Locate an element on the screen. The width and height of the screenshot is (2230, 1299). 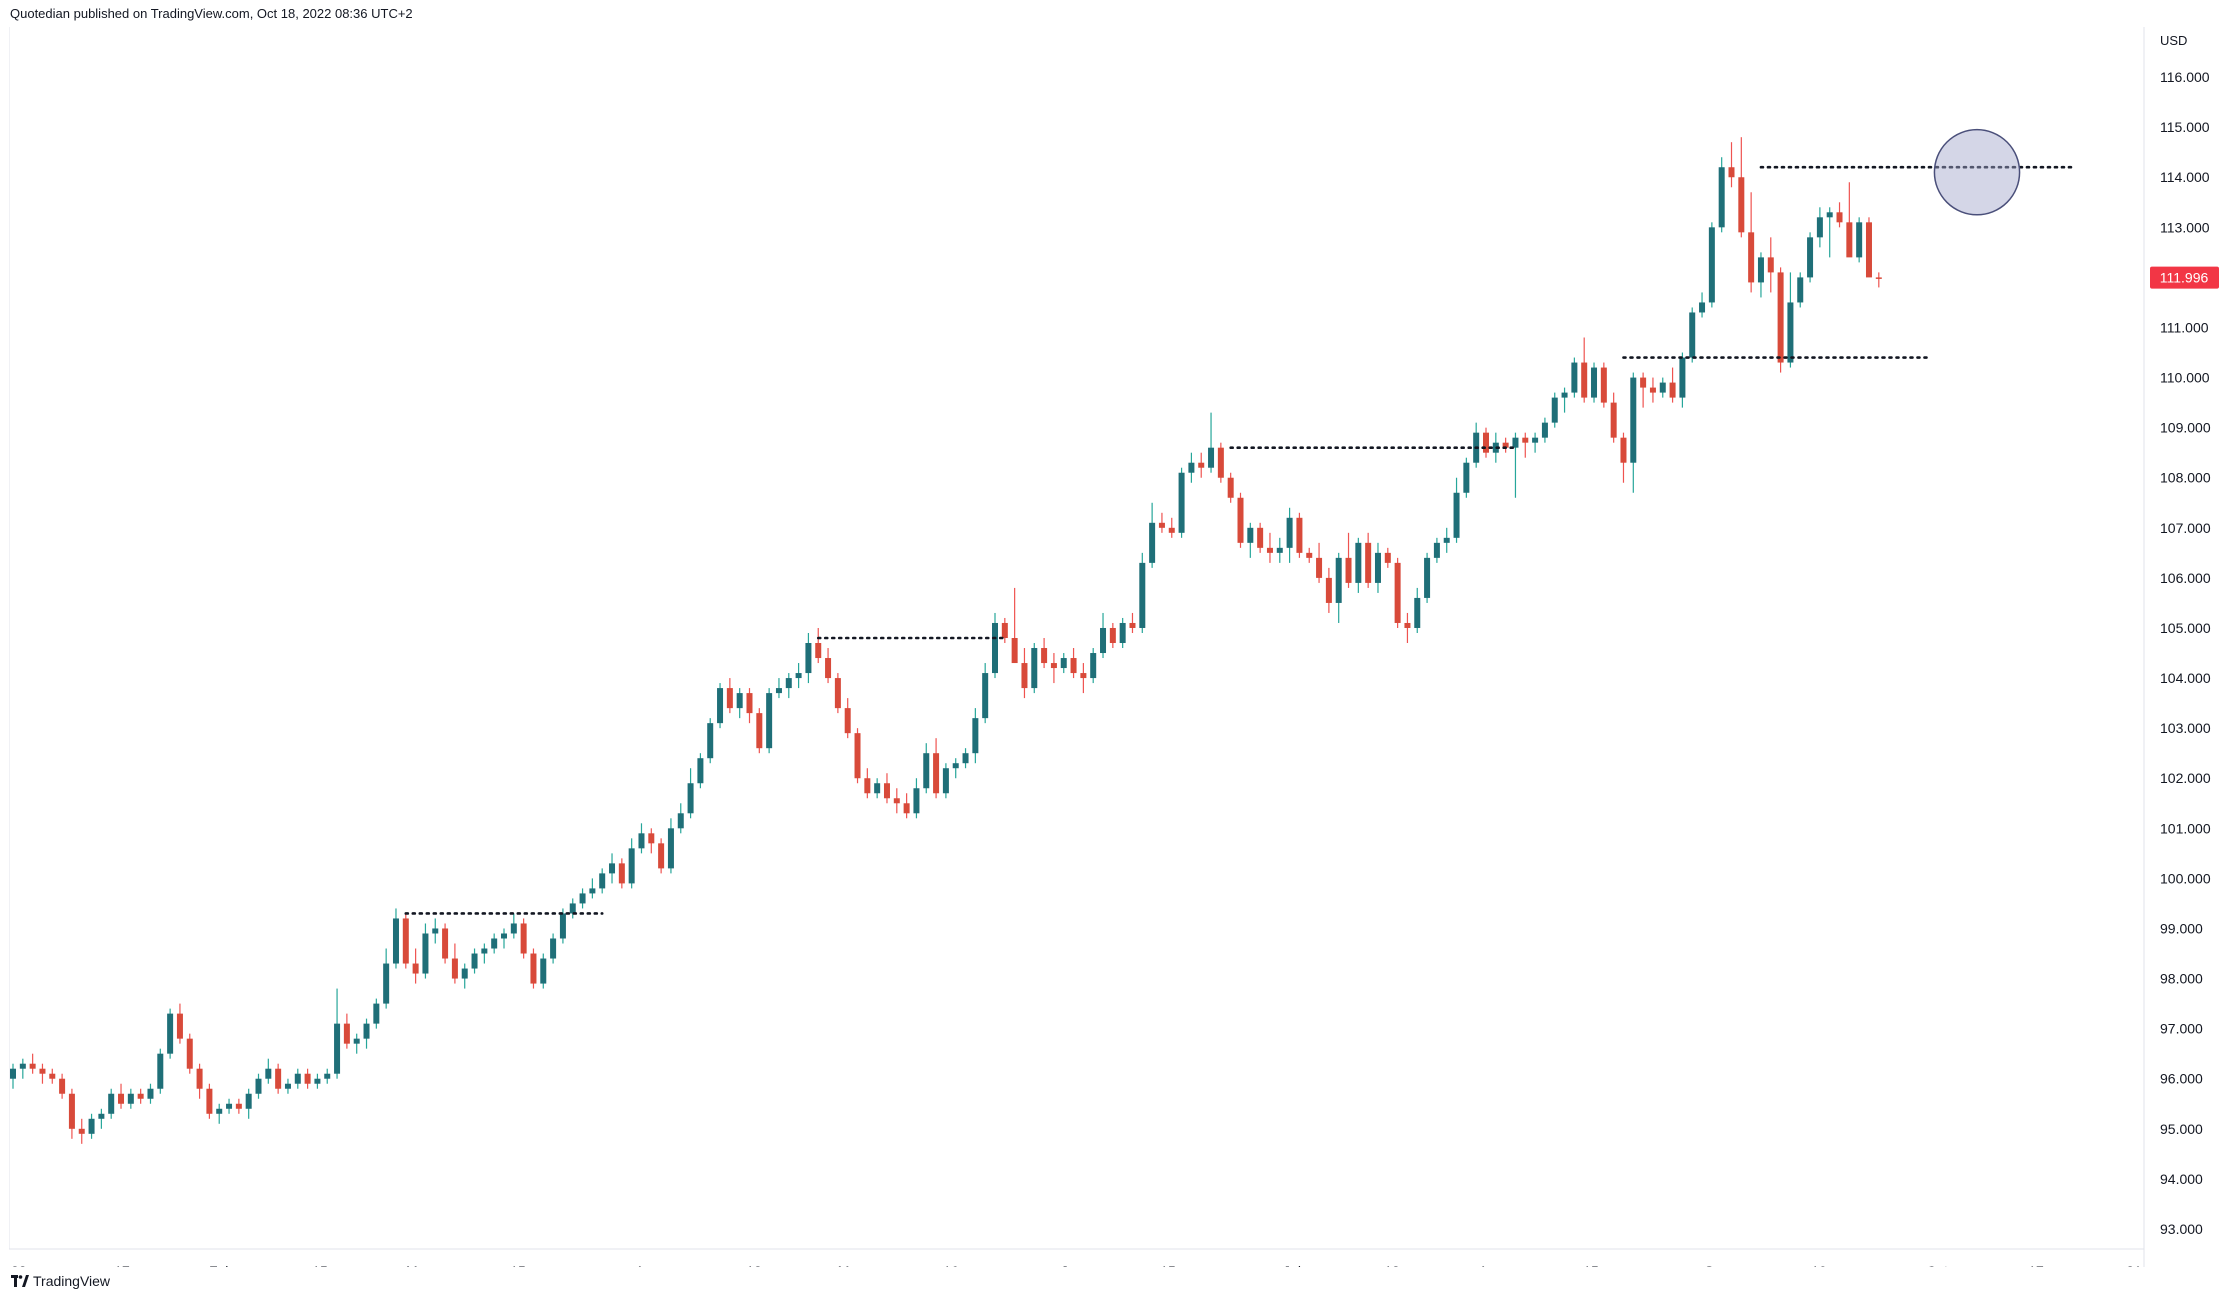
y-tick-label: 100.000 is located at coordinates (2185, 878).